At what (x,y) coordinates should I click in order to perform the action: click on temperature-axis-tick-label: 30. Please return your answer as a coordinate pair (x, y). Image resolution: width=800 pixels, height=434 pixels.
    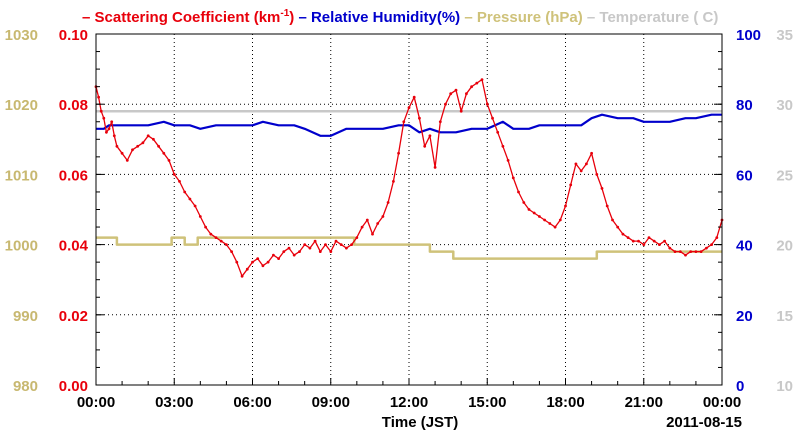
    Looking at the image, I should click on (784, 105).